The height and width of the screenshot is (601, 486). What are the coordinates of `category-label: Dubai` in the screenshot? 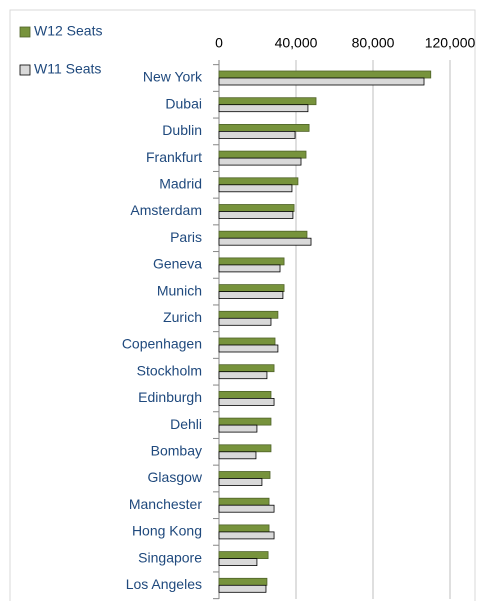 It's located at (183, 103).